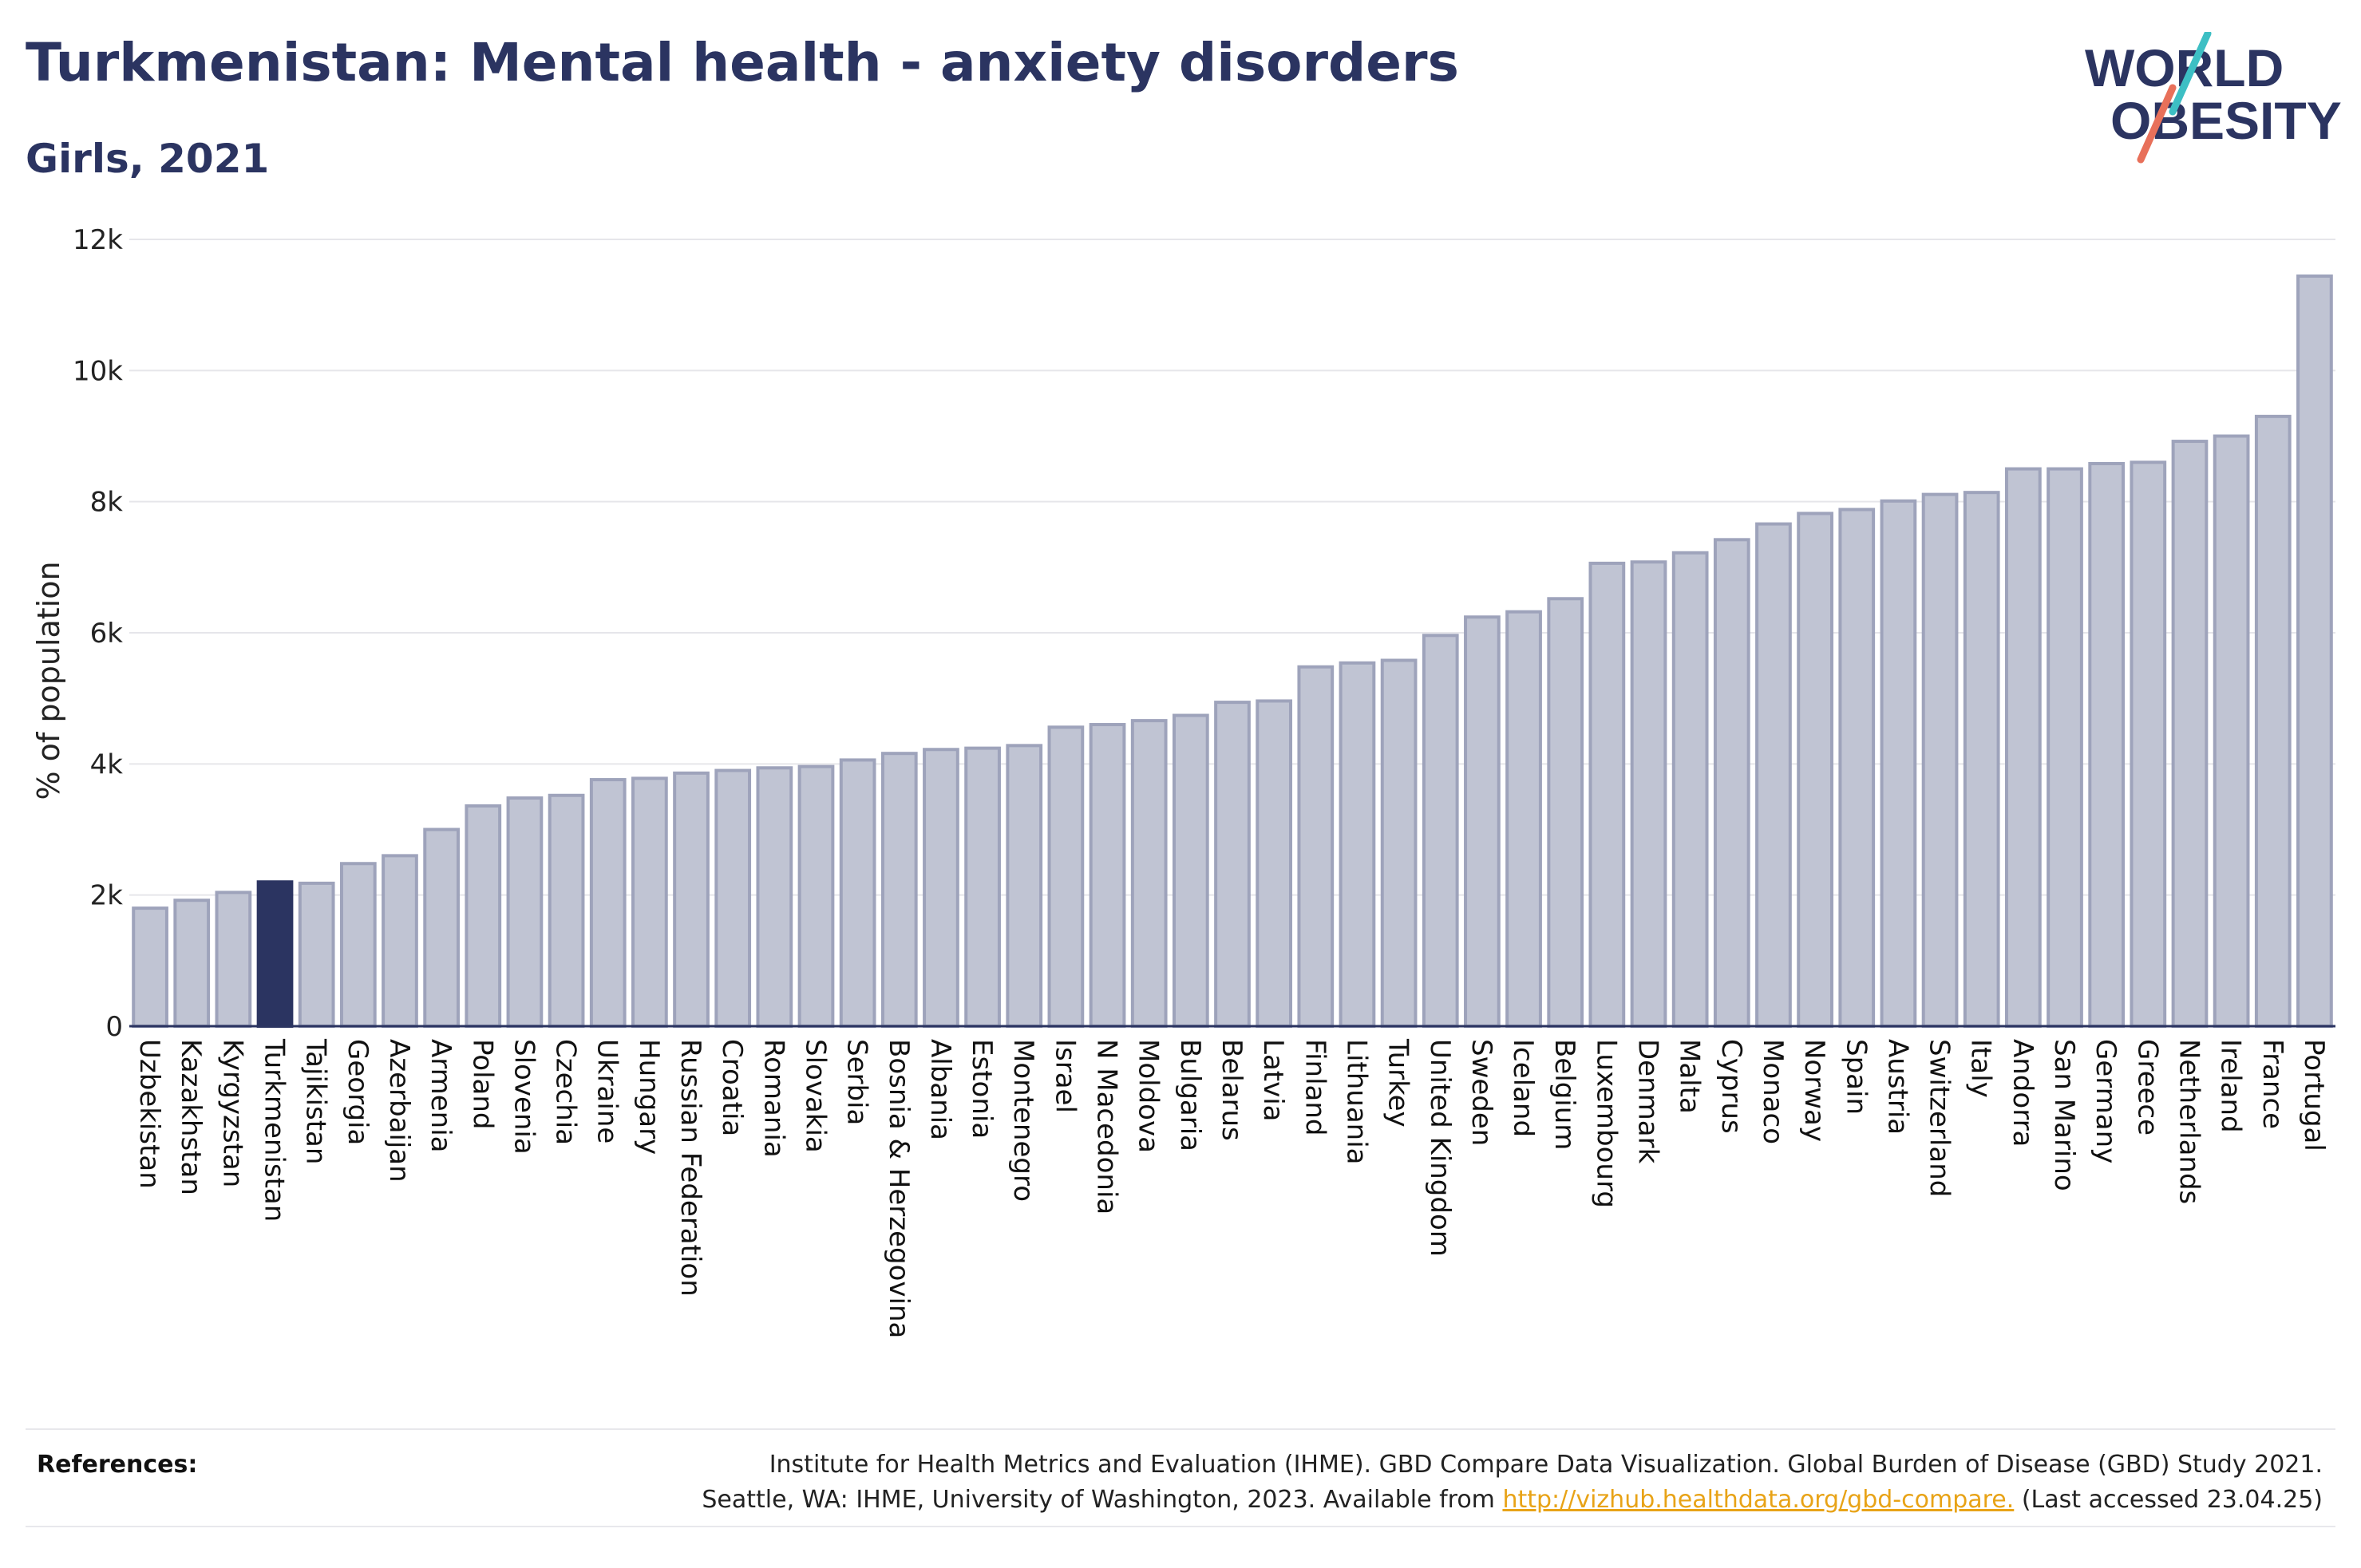 This screenshot has height=1568, width=2361. Describe the element at coordinates (1440, 1148) in the screenshot. I see `x-tick-label: United Kingdom` at that location.